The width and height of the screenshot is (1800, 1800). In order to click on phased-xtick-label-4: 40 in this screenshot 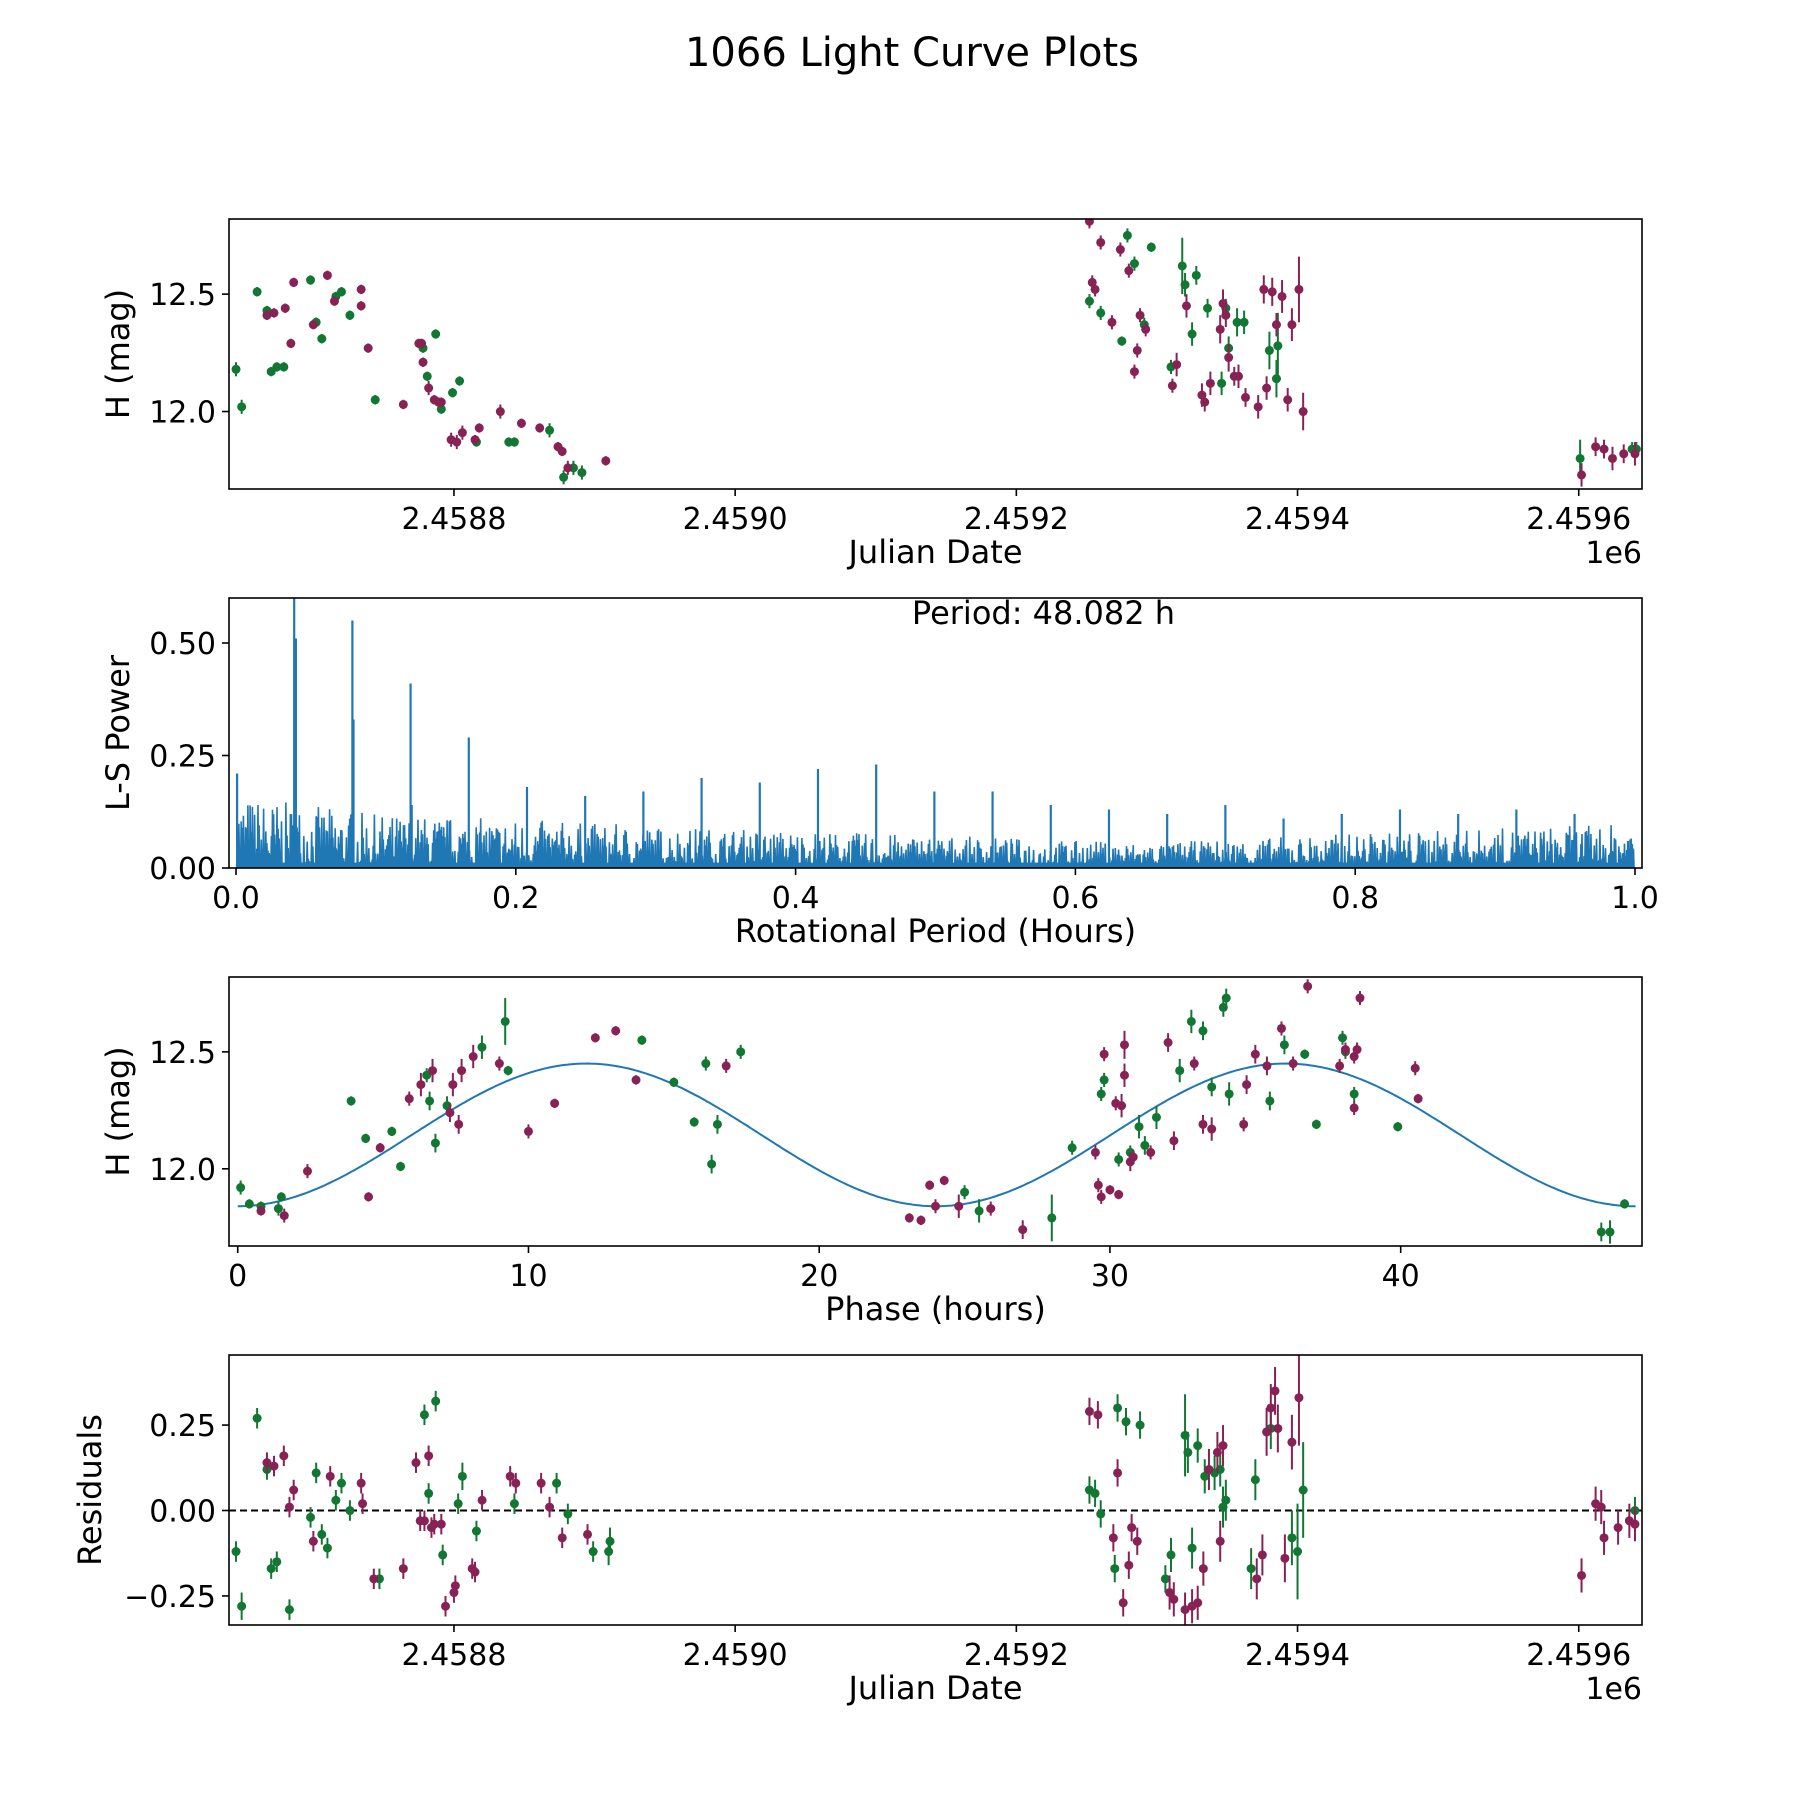, I will do `click(1401, 1276)`.